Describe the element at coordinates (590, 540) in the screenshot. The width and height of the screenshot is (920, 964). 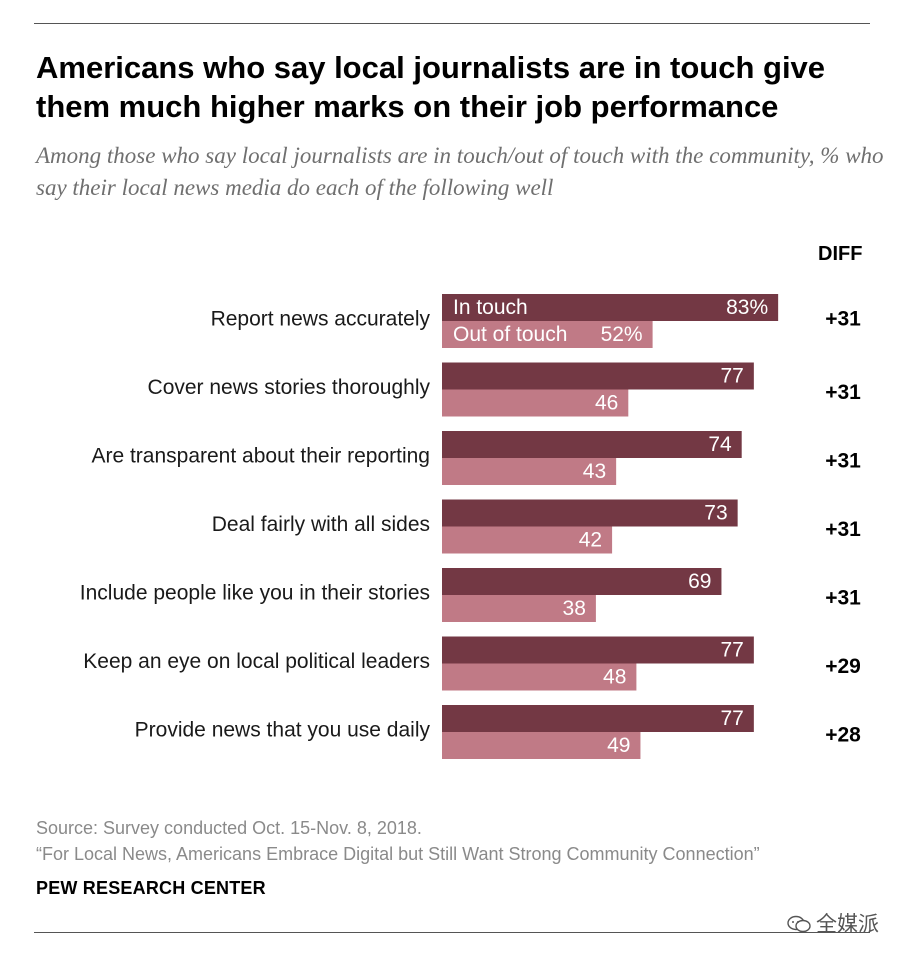
I see `bar-value-label: 42` at that location.